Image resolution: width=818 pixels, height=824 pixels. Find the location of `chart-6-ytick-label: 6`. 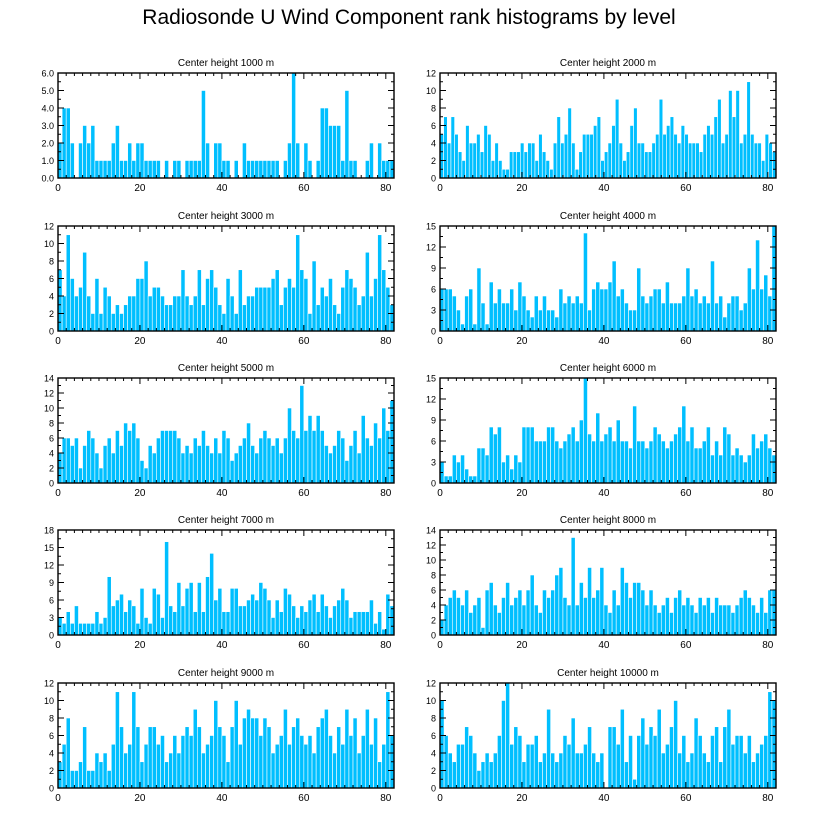

chart-6-ytick-label: 6 is located at coordinates (433, 442).